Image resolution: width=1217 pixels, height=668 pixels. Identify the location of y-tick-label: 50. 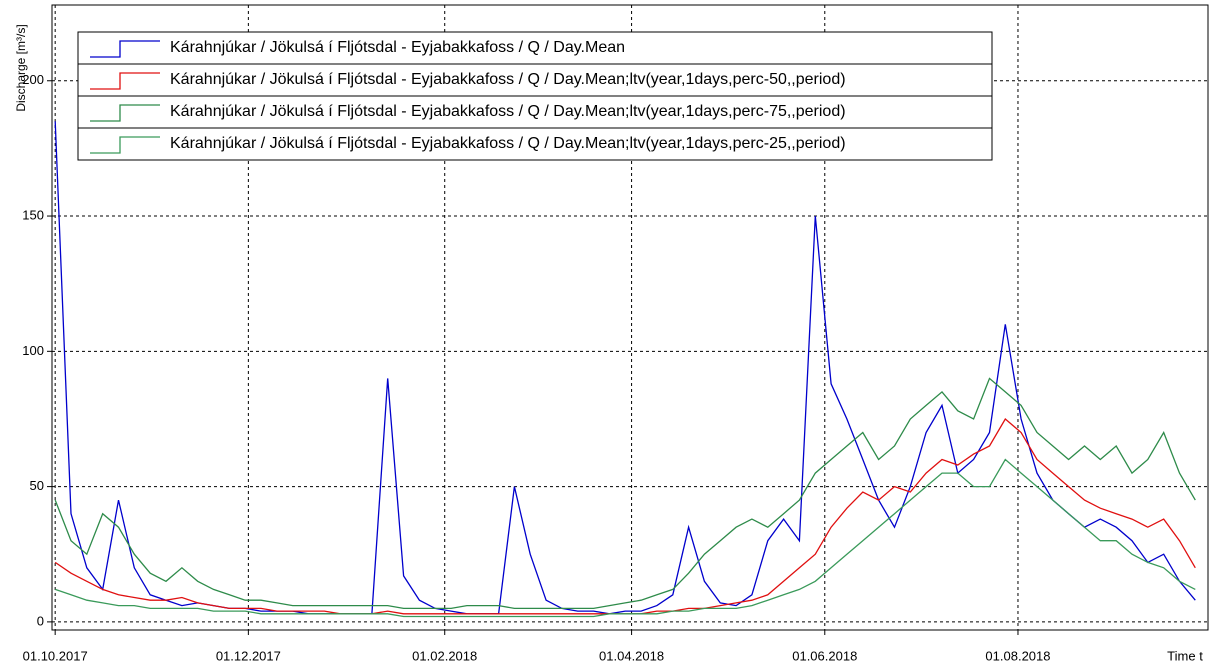
(37, 485).